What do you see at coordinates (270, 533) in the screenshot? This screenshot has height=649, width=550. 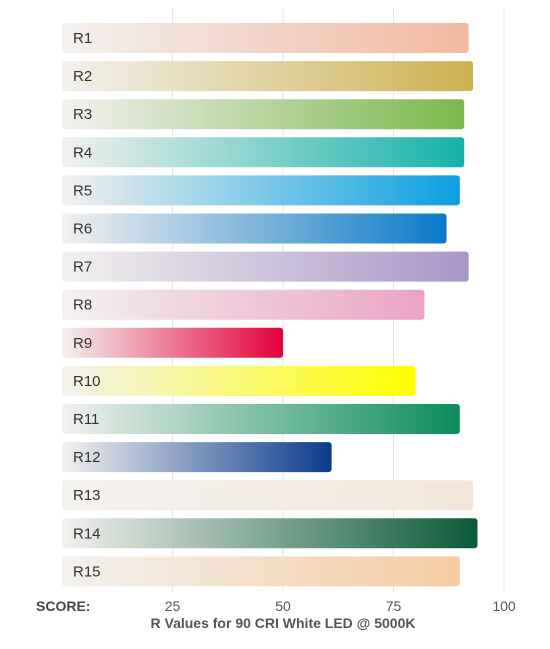 I see `bar-r14` at bounding box center [270, 533].